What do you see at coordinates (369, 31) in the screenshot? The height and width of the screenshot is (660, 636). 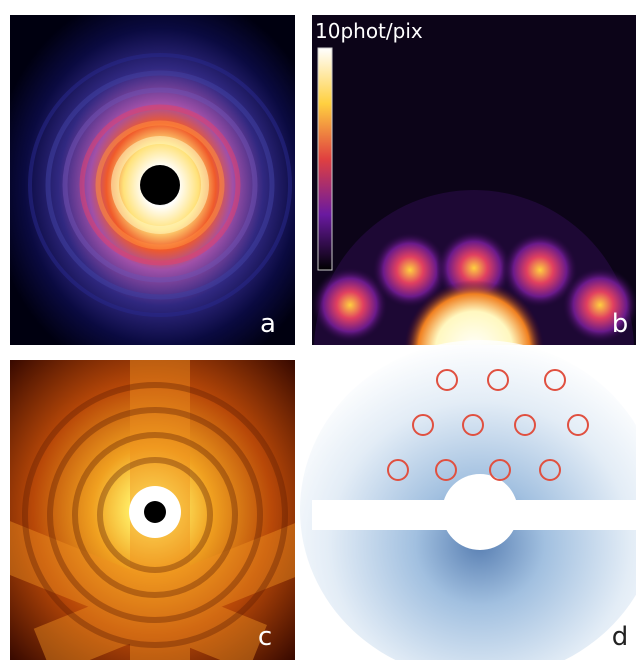 I see `colorbar-label: 10phot/pix` at bounding box center [369, 31].